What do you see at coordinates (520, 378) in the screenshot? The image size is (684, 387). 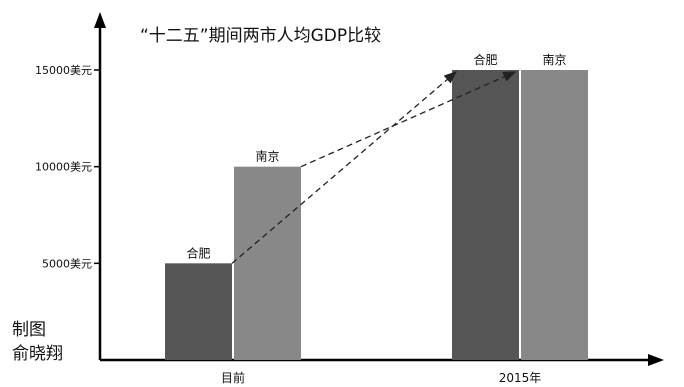 I see `x-tick-label: 2015年` at bounding box center [520, 378].